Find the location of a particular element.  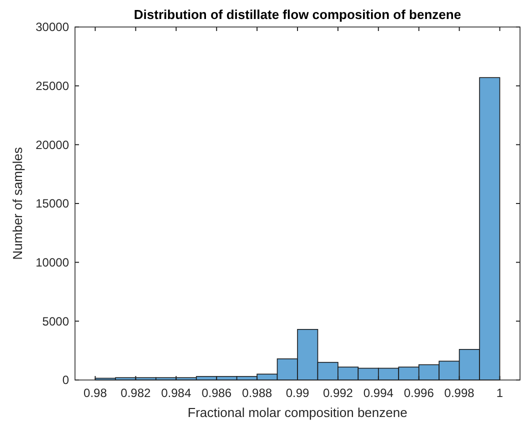

x-tick-label: 0.986 is located at coordinates (217, 393).